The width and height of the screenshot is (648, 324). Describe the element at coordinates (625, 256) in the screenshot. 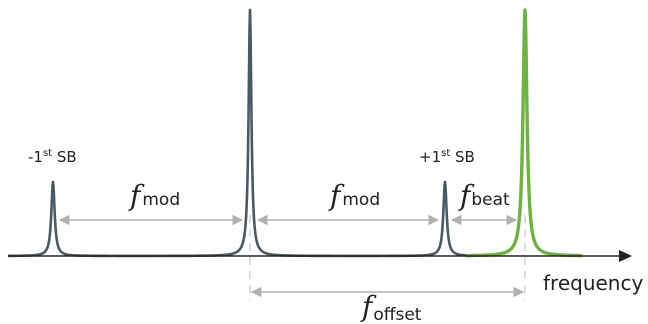

I see `frequency-axis-arrowhead` at that location.